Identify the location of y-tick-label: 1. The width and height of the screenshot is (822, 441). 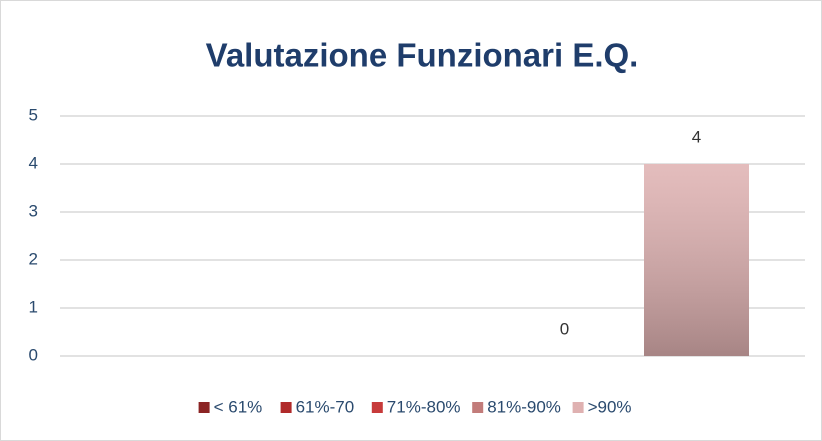
(33, 306).